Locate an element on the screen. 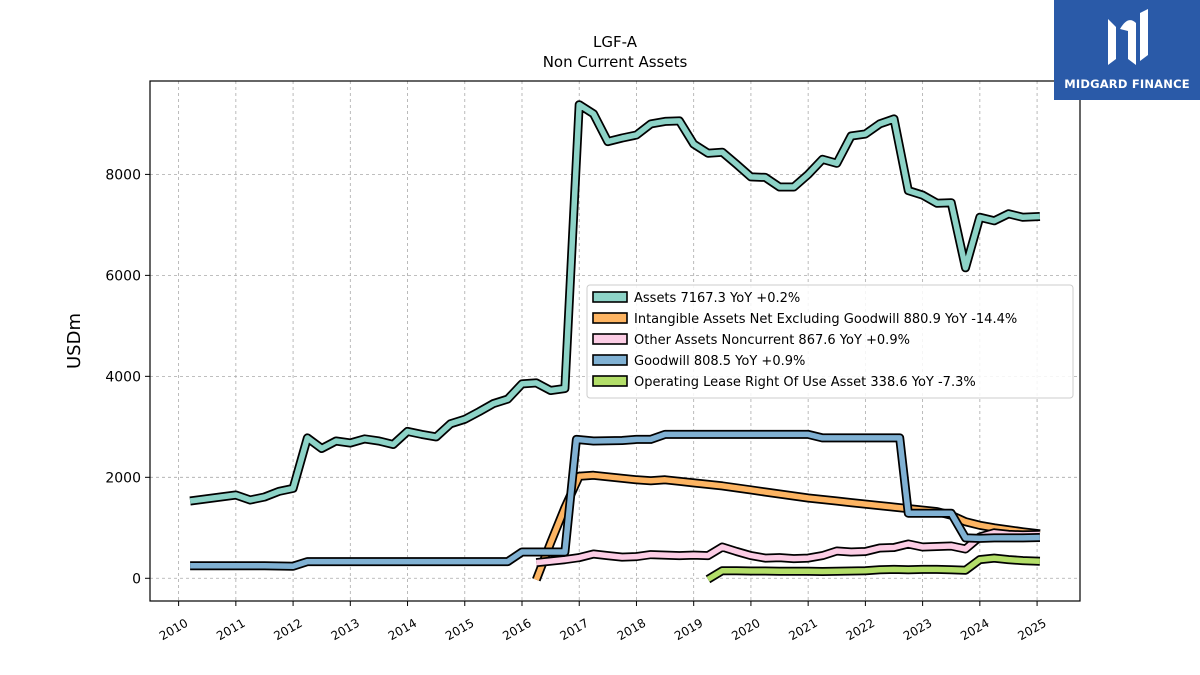  y-tick-label: 6000 is located at coordinates (123, 276).